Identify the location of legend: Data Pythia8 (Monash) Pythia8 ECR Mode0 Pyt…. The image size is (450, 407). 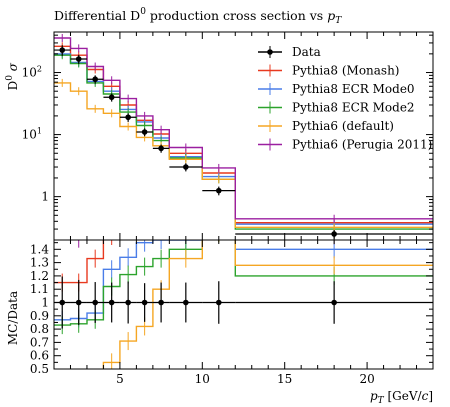
(345, 98).